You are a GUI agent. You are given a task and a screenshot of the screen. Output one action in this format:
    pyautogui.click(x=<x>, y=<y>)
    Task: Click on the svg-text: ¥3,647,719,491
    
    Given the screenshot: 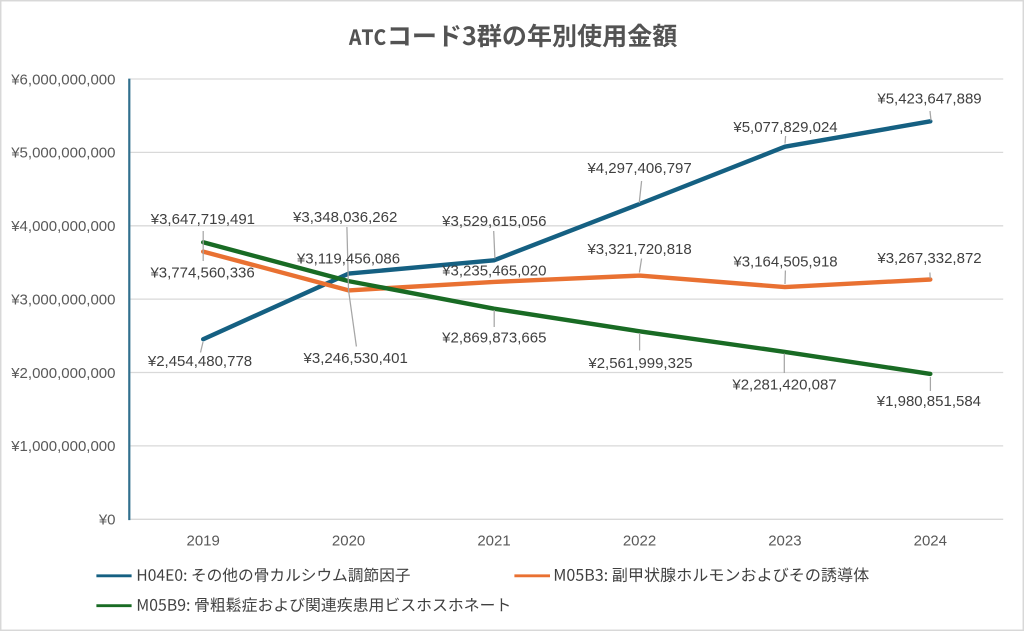 What is the action you would take?
    pyautogui.click(x=202, y=219)
    